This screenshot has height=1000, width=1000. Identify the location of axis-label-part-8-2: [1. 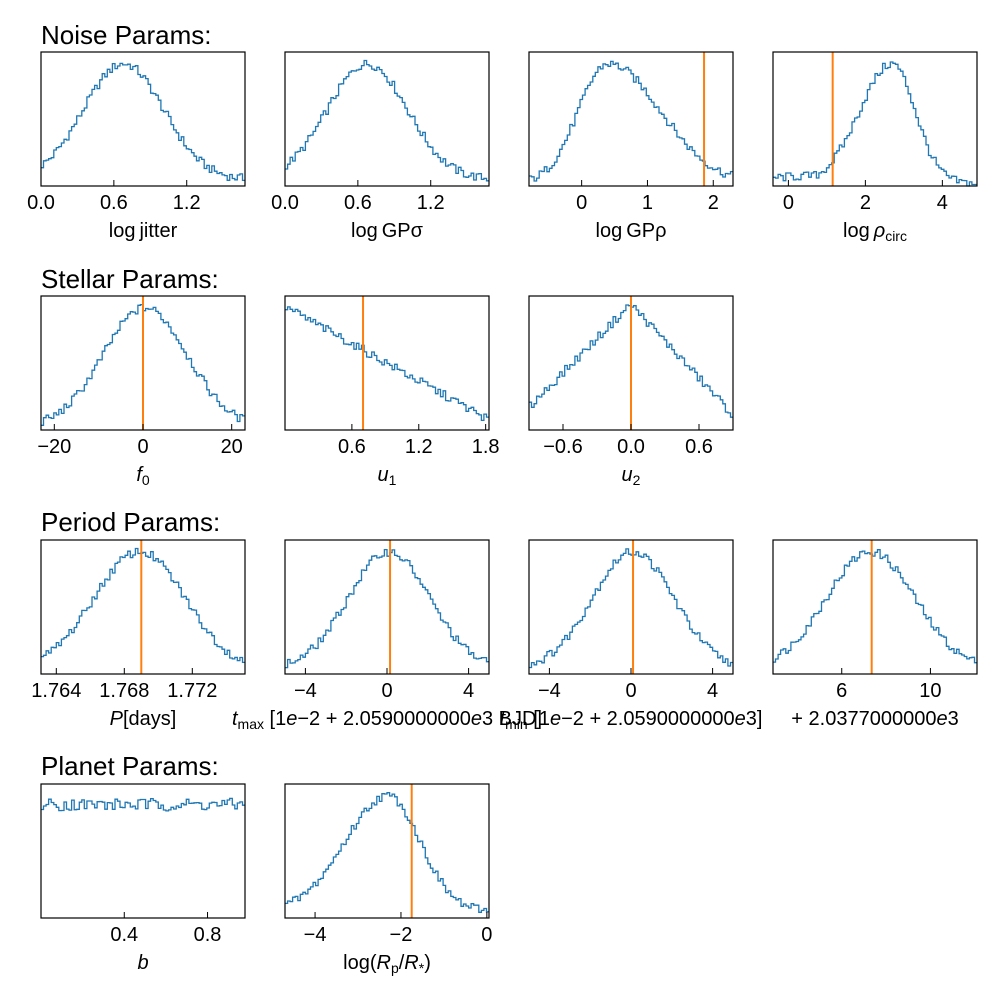
(275, 719).